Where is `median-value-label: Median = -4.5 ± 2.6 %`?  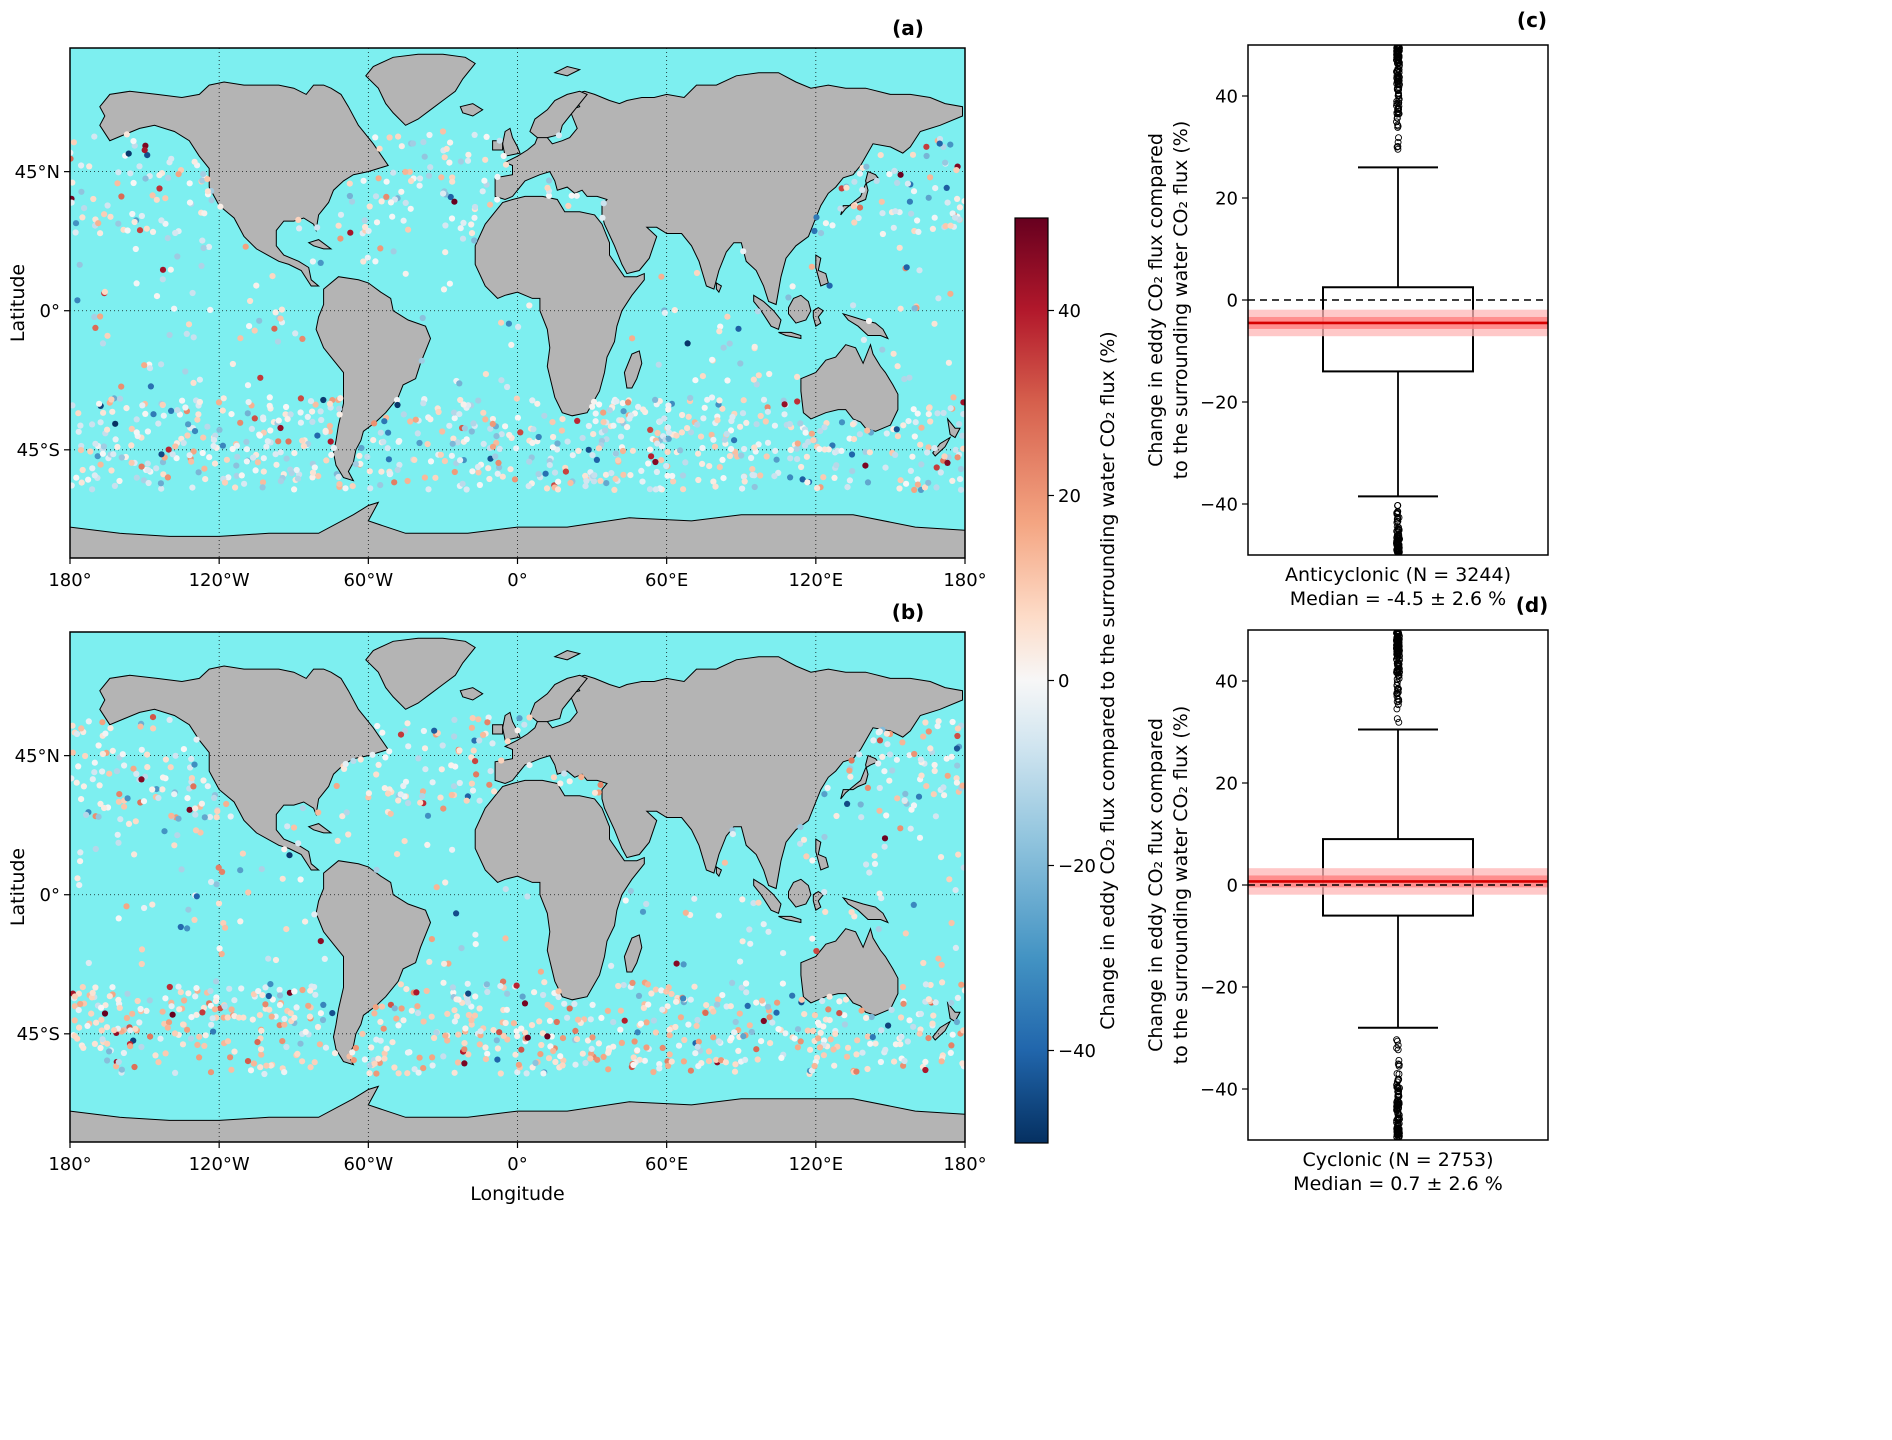 median-value-label: Median = -4.5 ± 2.6 % is located at coordinates (1398, 599).